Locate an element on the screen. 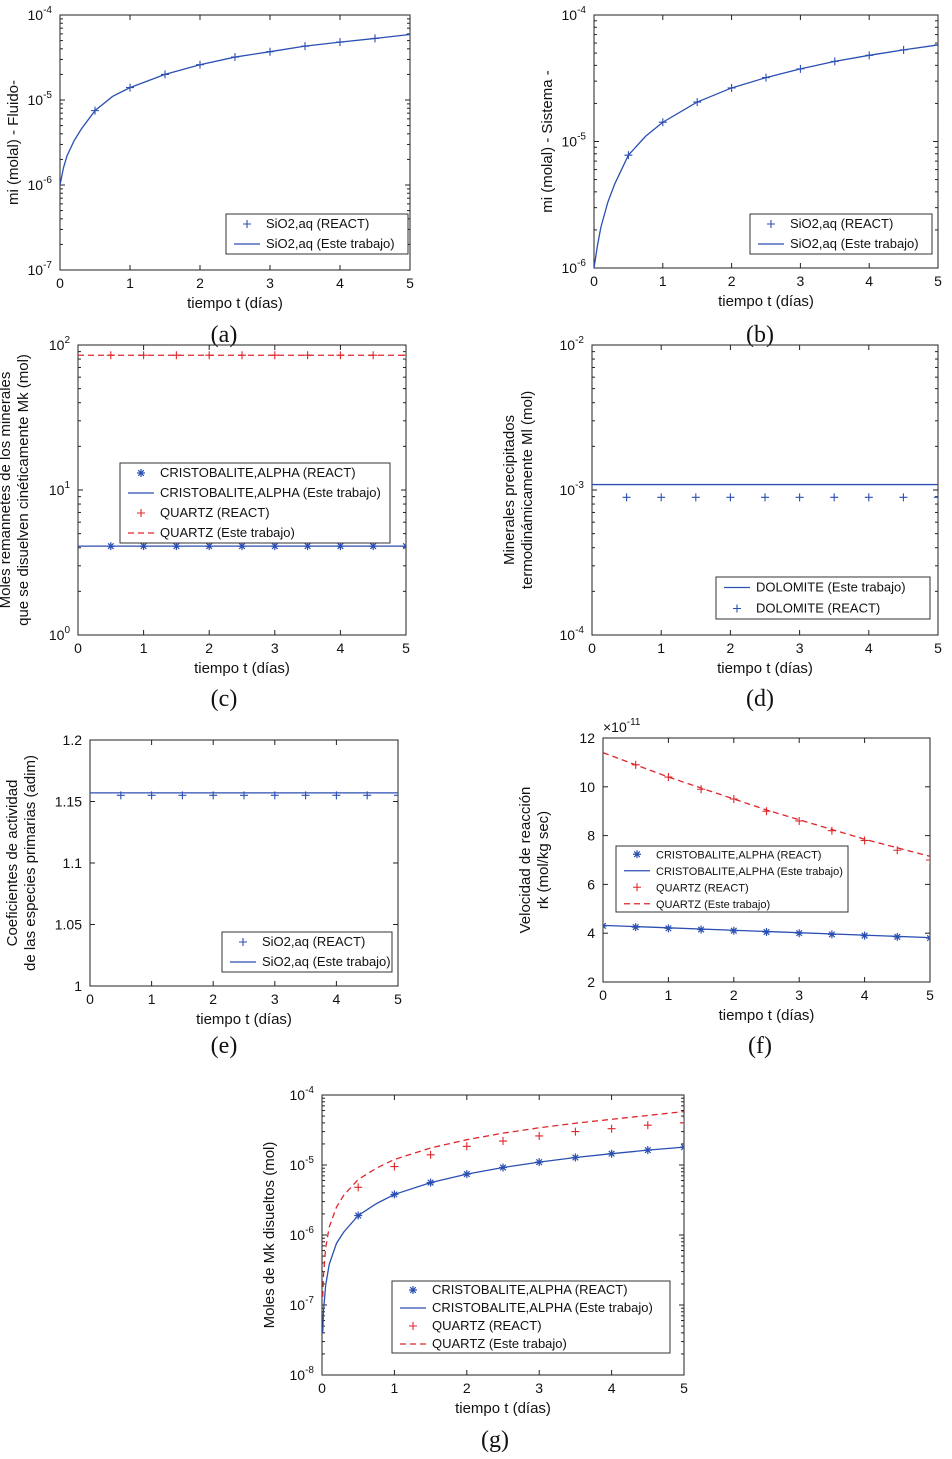 The width and height of the screenshot is (952, 1459). caption-b: (b) is located at coordinates (760, 335).